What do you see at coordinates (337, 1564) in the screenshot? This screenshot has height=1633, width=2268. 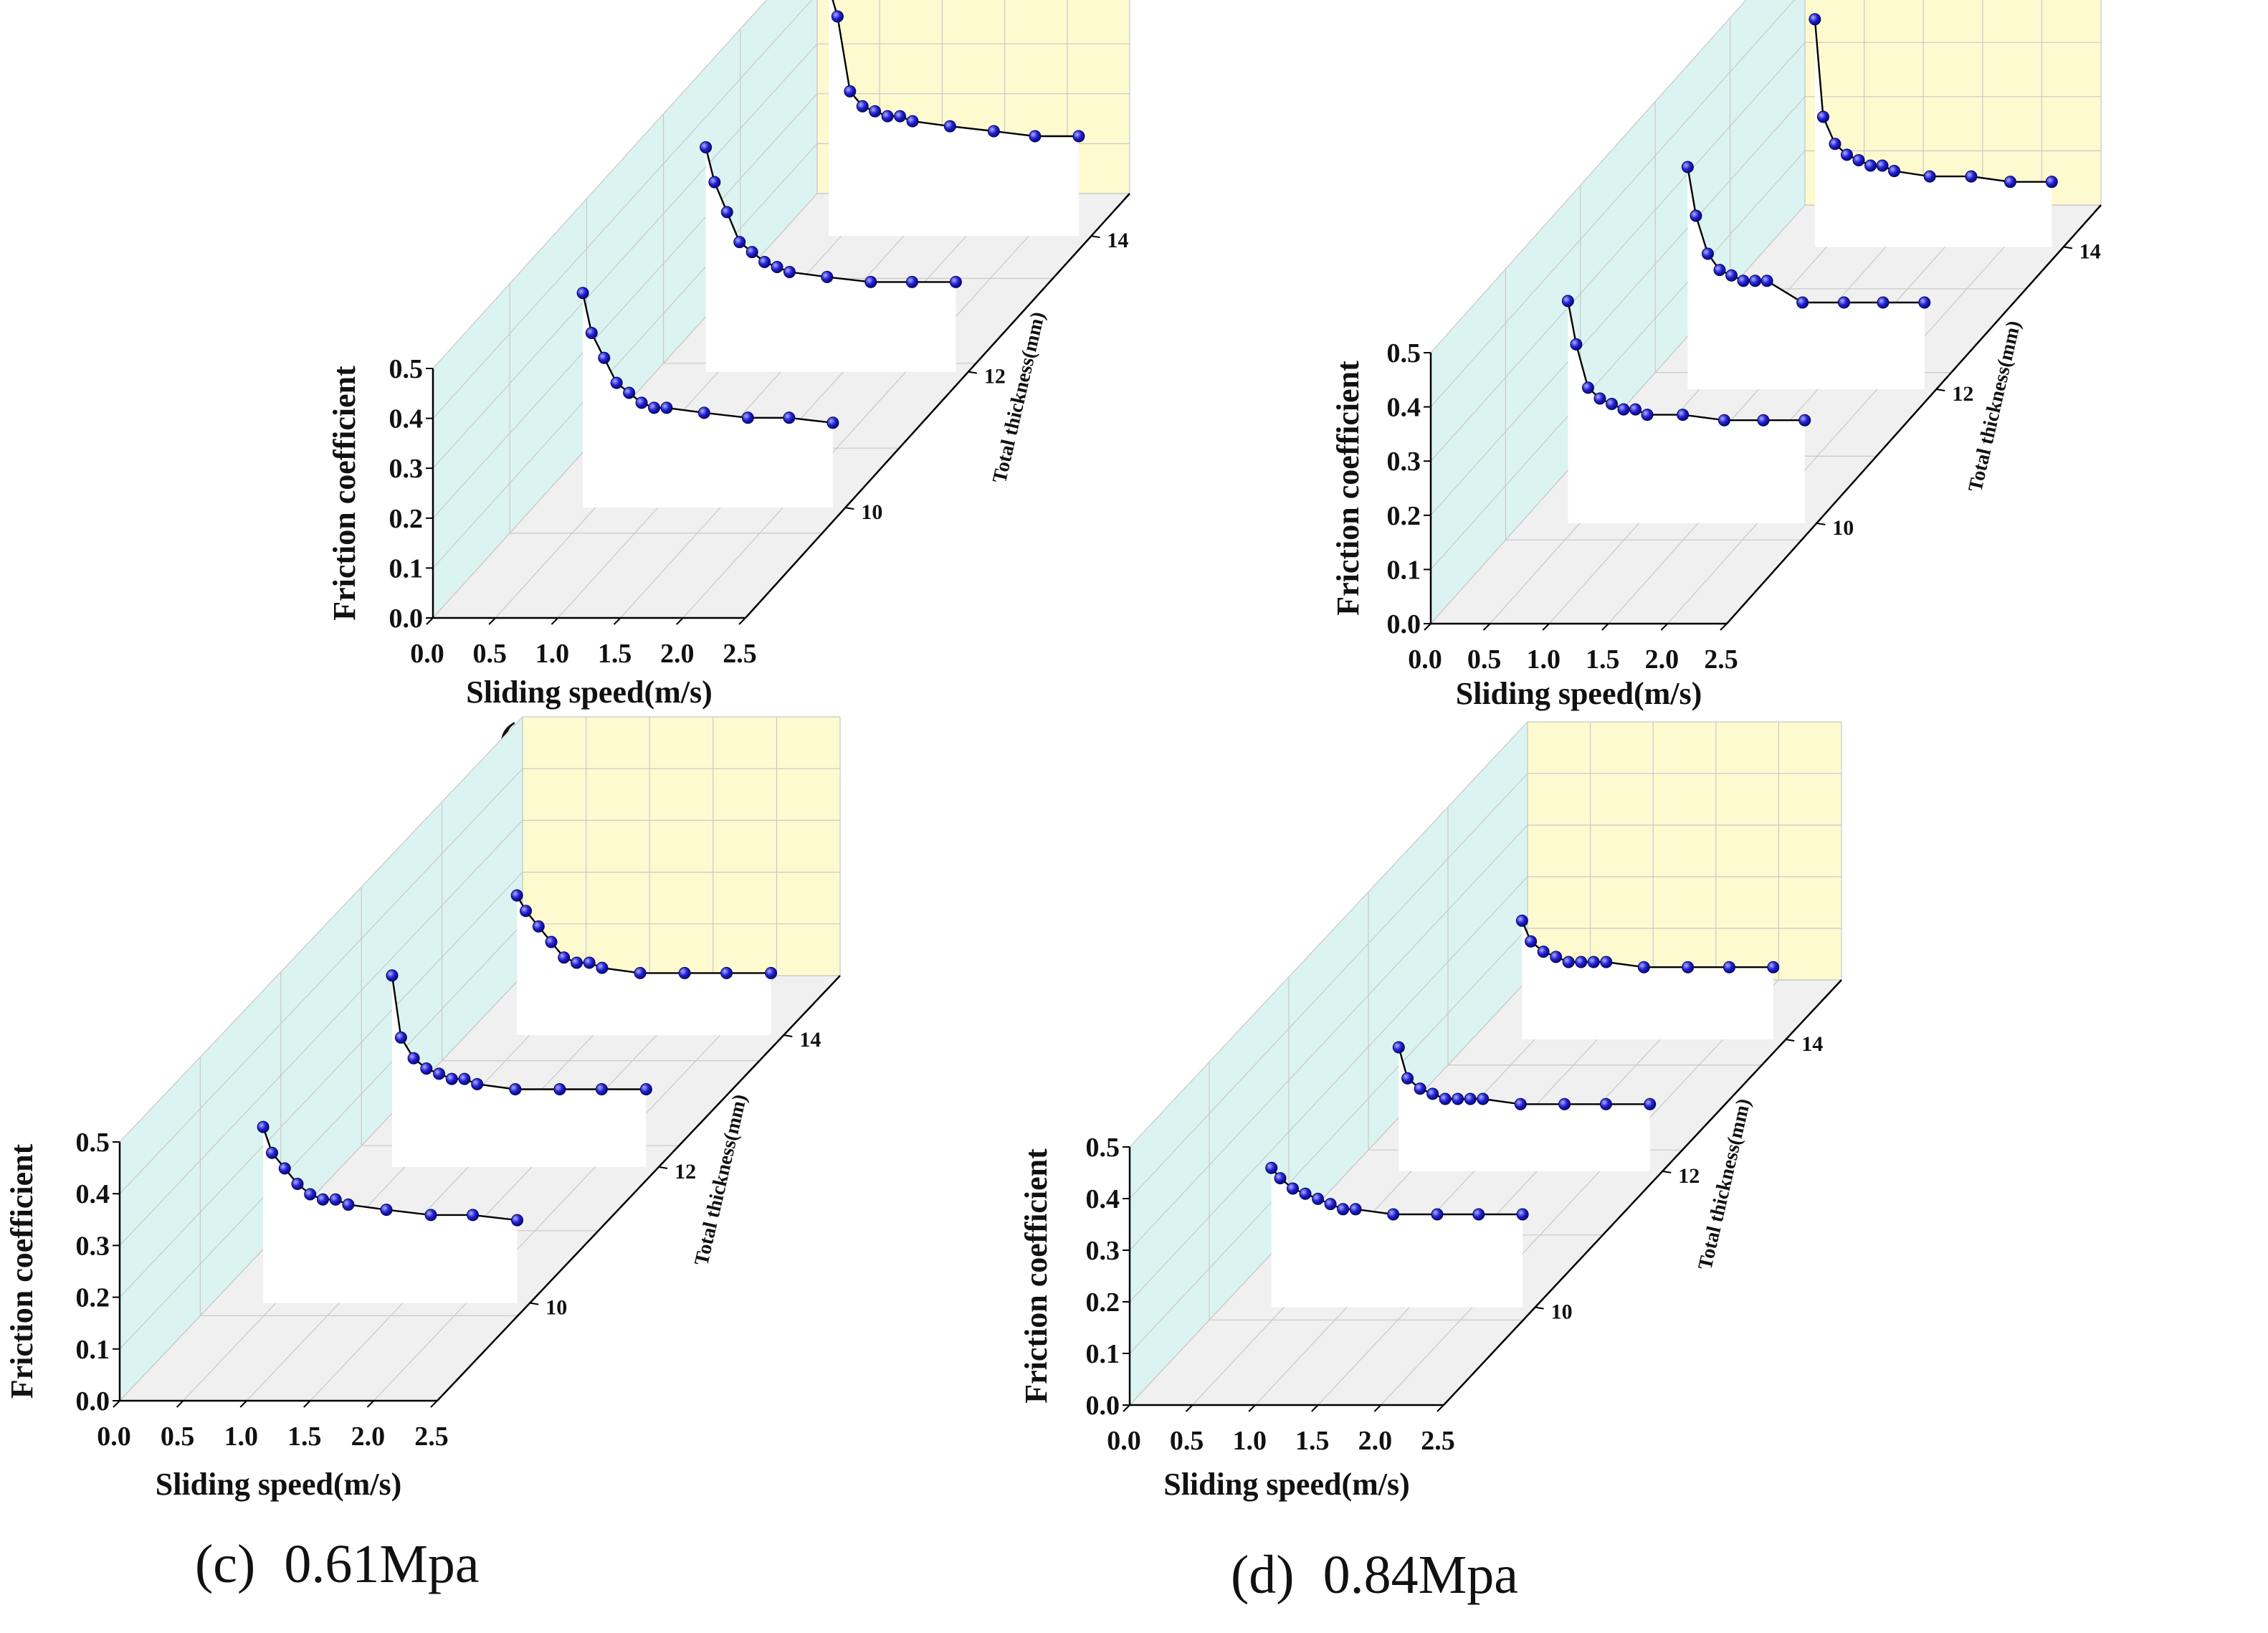 I see `panel-caption: (c) 0.61Mpa` at bounding box center [337, 1564].